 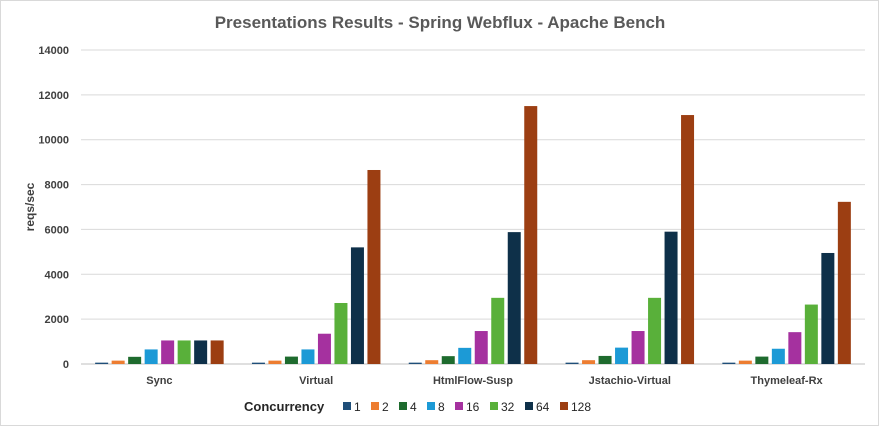 What do you see at coordinates (357, 407) in the screenshot?
I see `legend-label: 1` at bounding box center [357, 407].